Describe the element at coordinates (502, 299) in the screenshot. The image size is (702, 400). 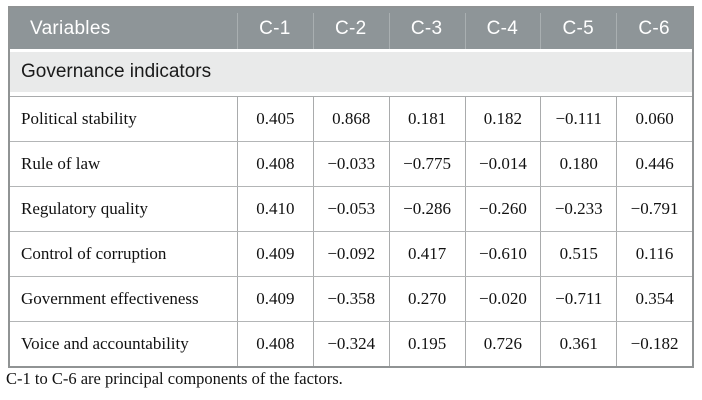
I see `cell-value: −0.020` at that location.